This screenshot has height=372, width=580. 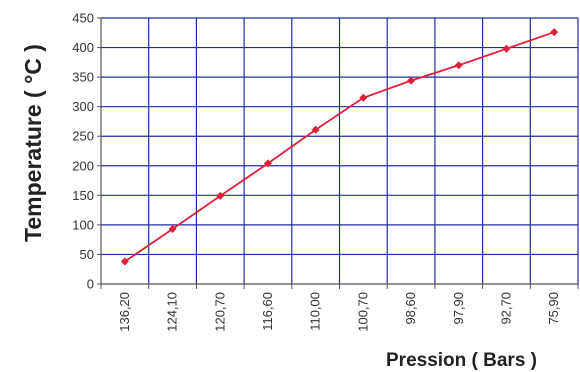 What do you see at coordinates (83, 136) in the screenshot?
I see `y-tick-label: 250` at bounding box center [83, 136].